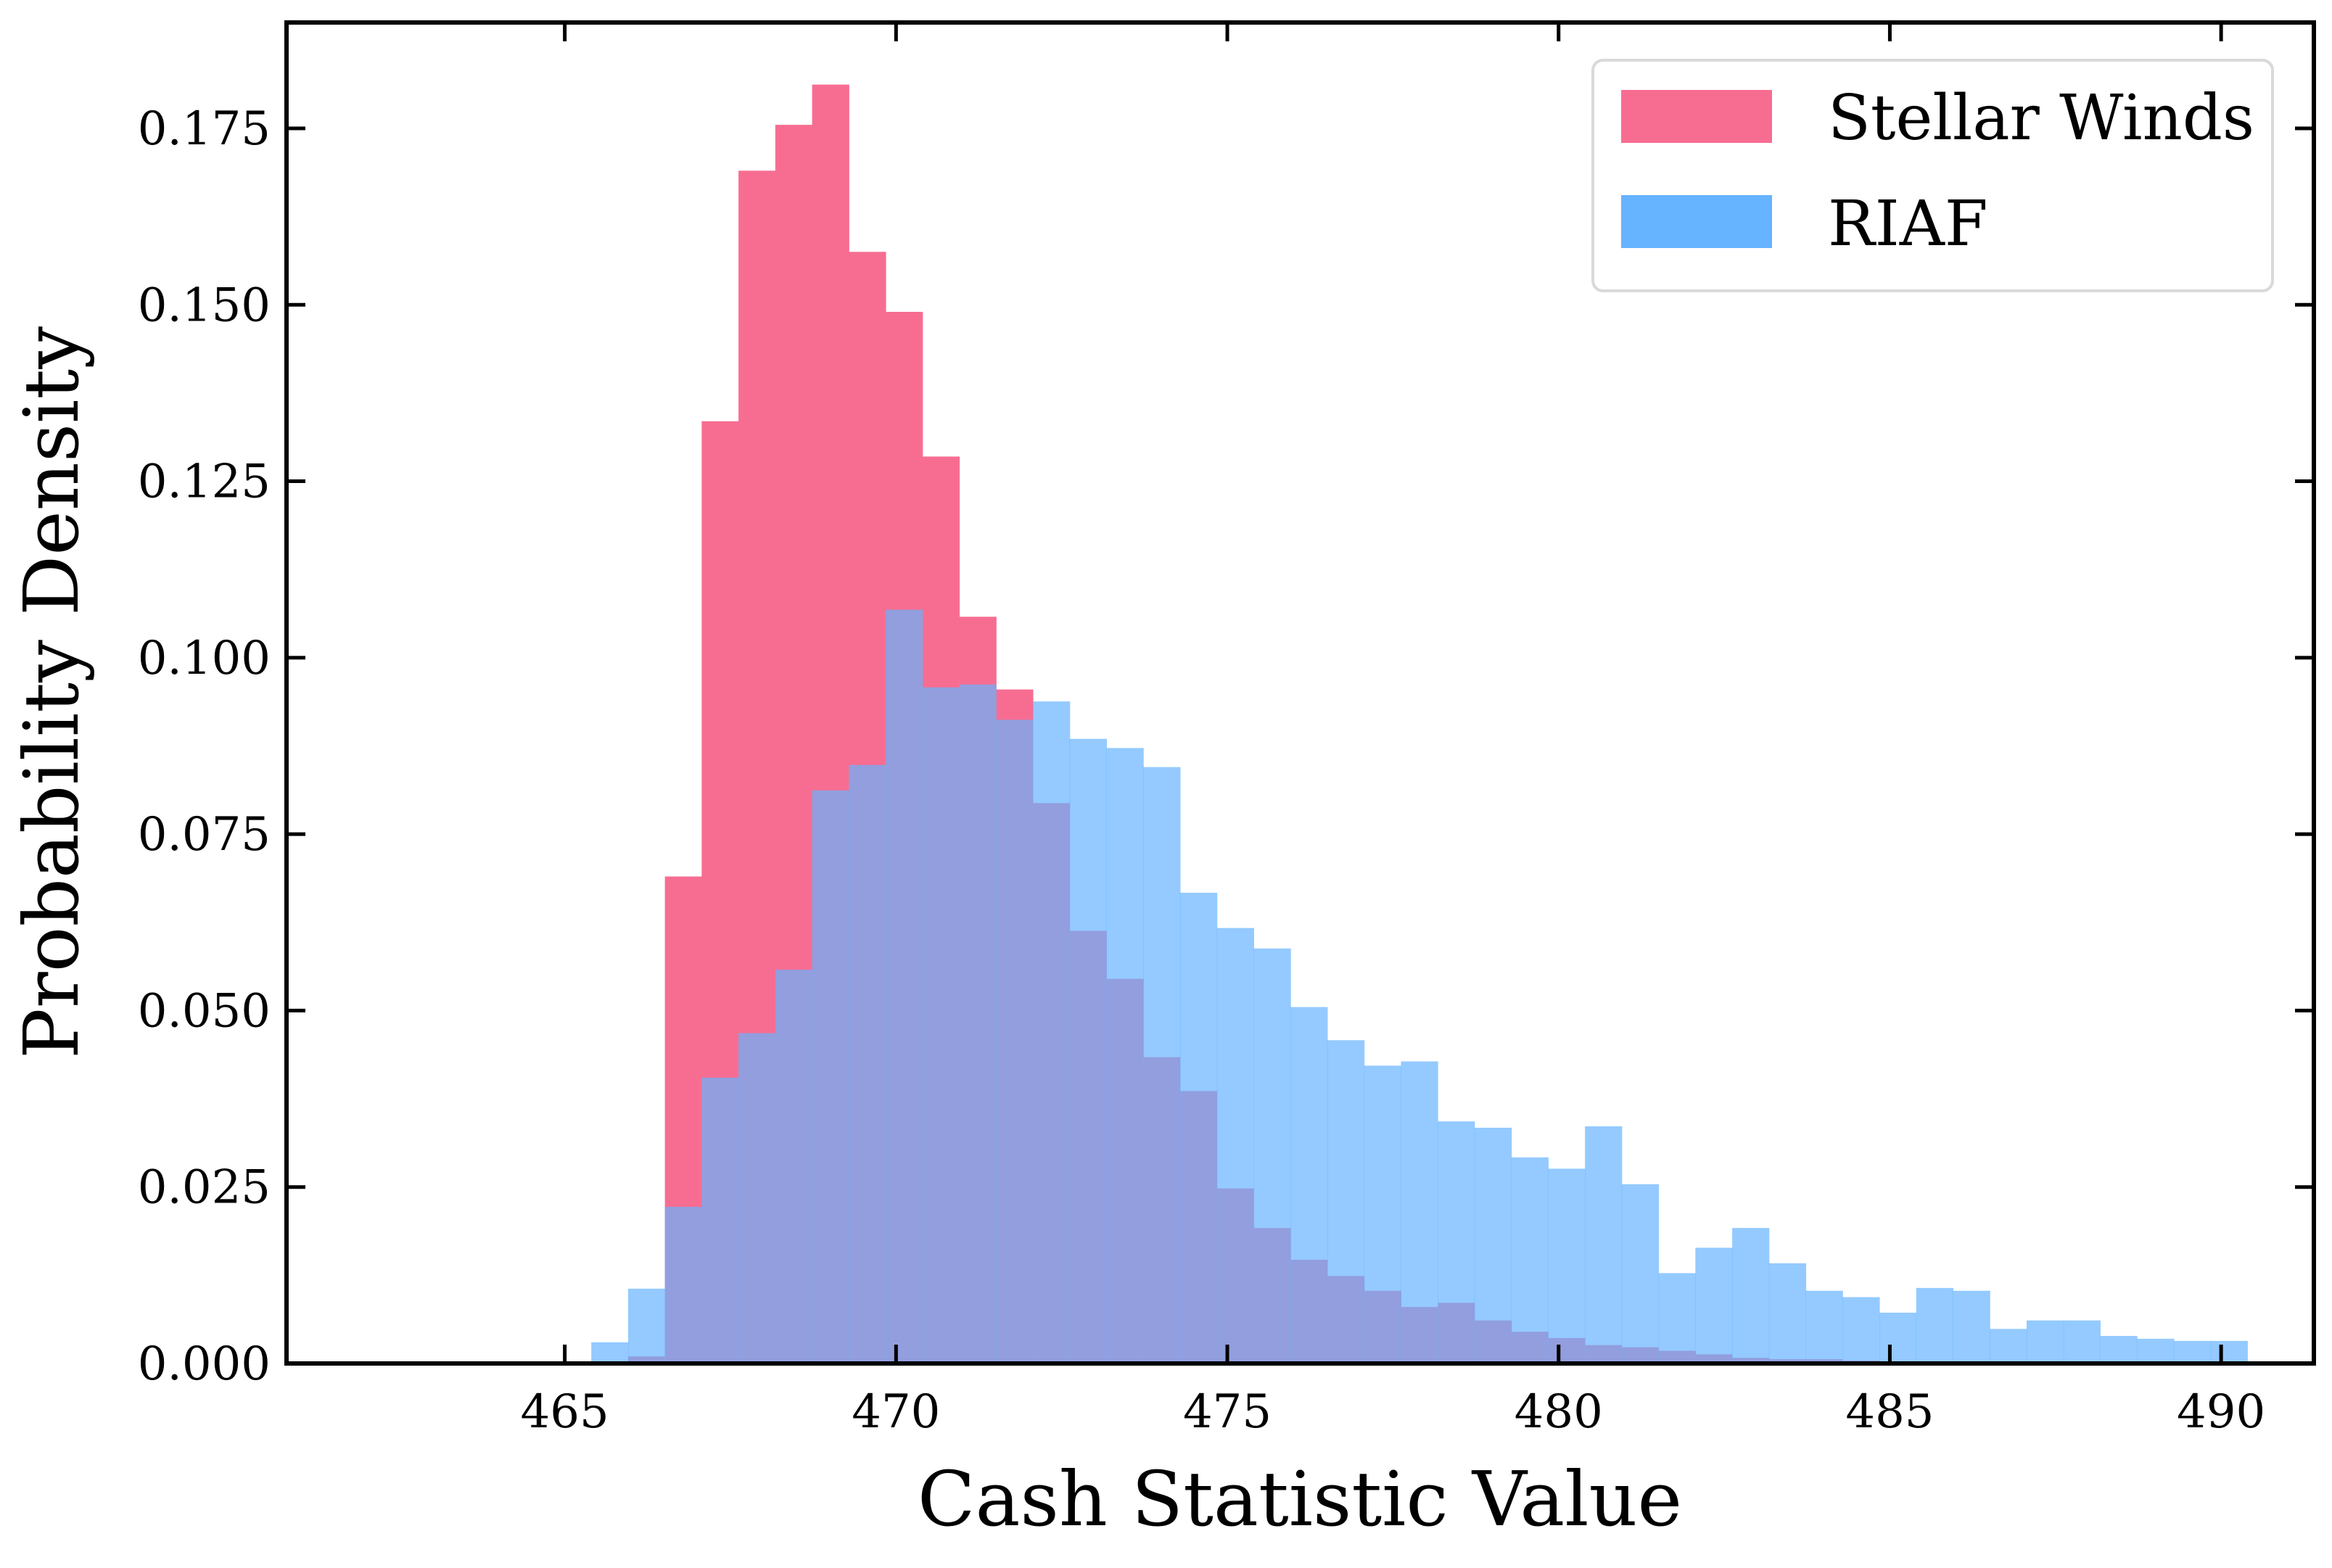 This screenshot has height=1568, width=2332. I want to click on legend: Stellar Winds RIAF, so click(1932, 175).